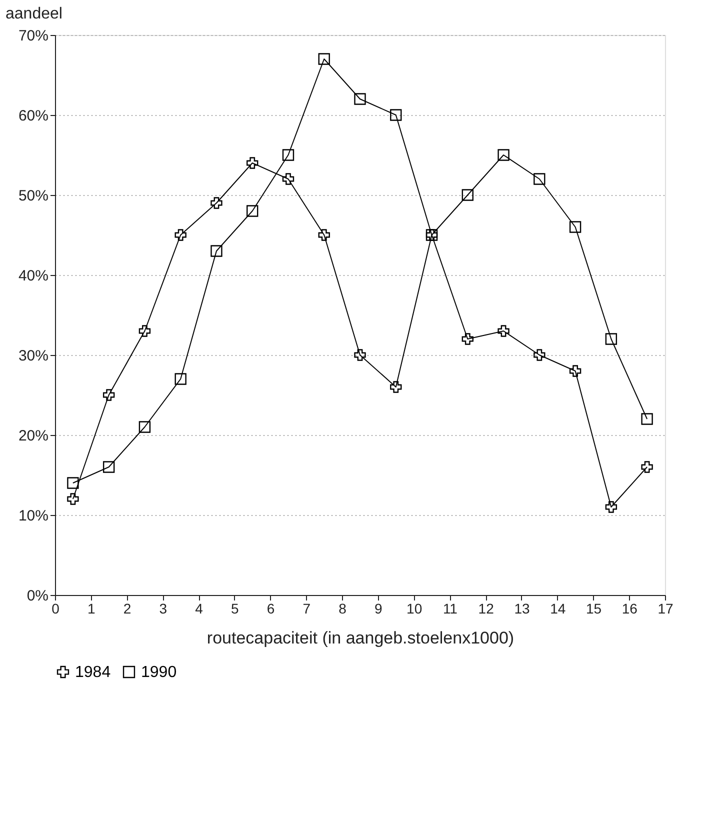 The width and height of the screenshot is (720, 823). What do you see at coordinates (378, 608) in the screenshot?
I see `x-tick-label: 9` at bounding box center [378, 608].